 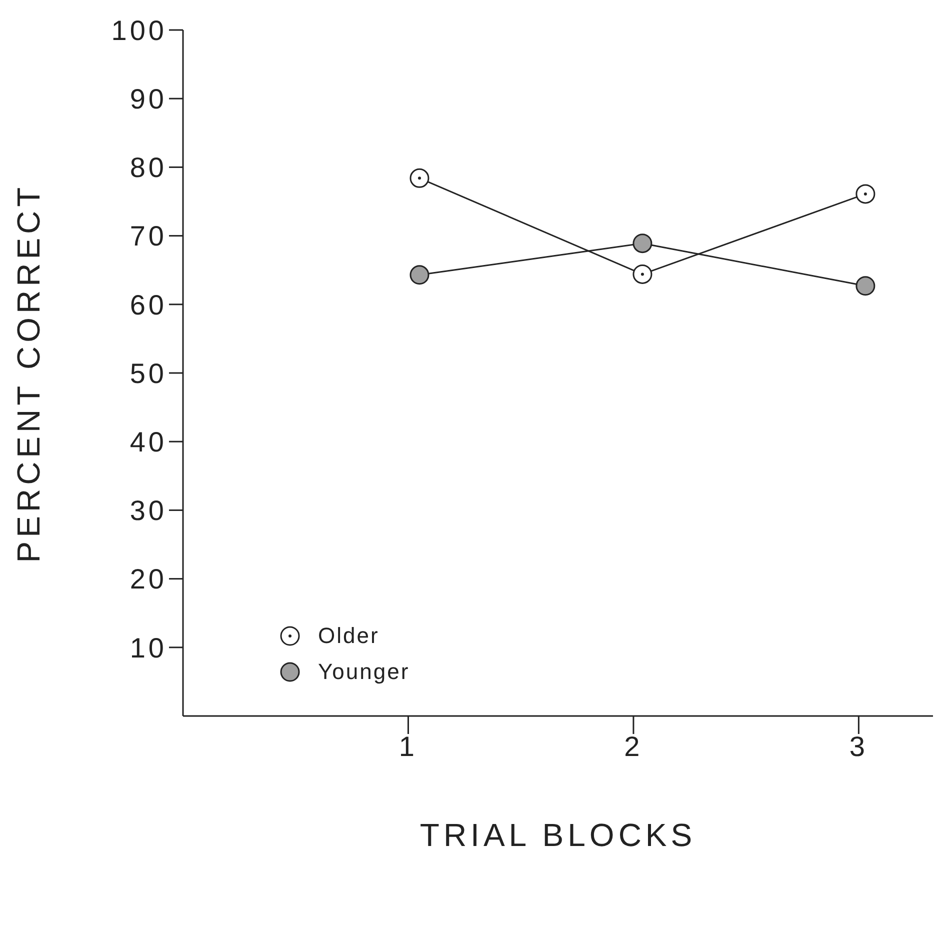 I want to click on y-tick-label: 60, so click(x=148, y=304).